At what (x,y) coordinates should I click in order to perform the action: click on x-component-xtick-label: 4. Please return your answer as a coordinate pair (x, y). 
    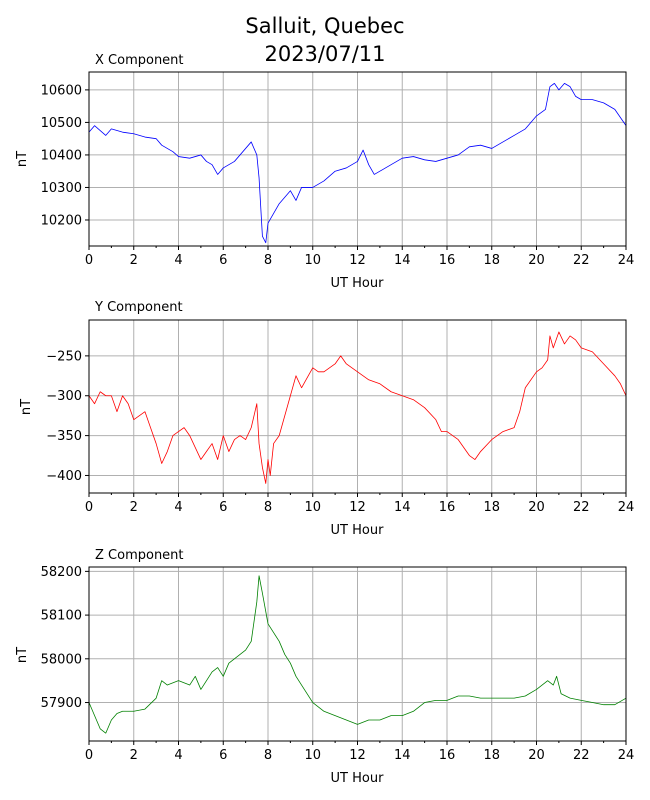
    Looking at the image, I should click on (178, 260).